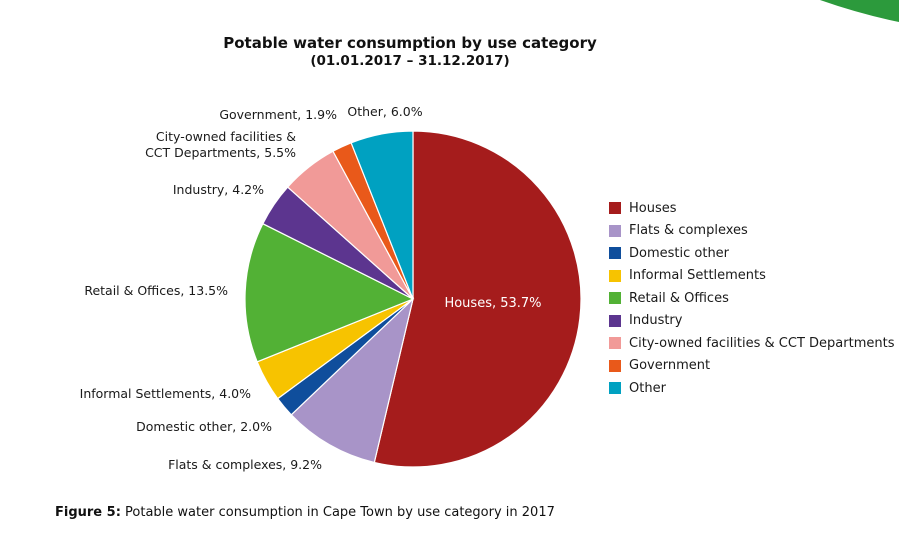  What do you see at coordinates (492, 303) in the screenshot?
I see `data-label-houses: Houses, 53.7%` at bounding box center [492, 303].